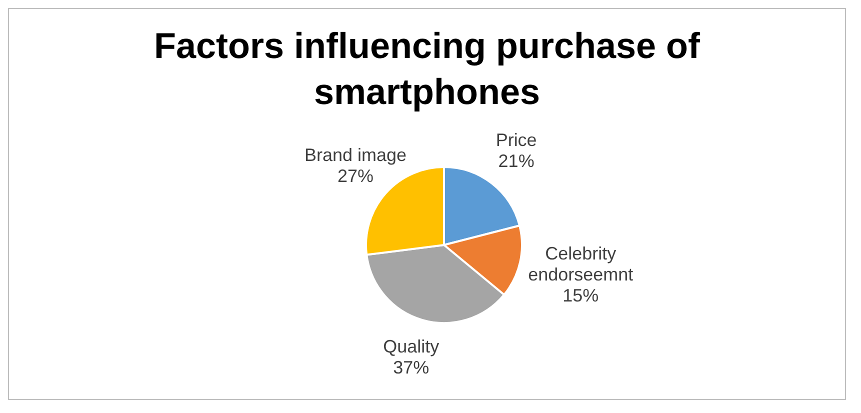  Describe the element at coordinates (411, 346) in the screenshot. I see `slice-label: Quality` at that location.